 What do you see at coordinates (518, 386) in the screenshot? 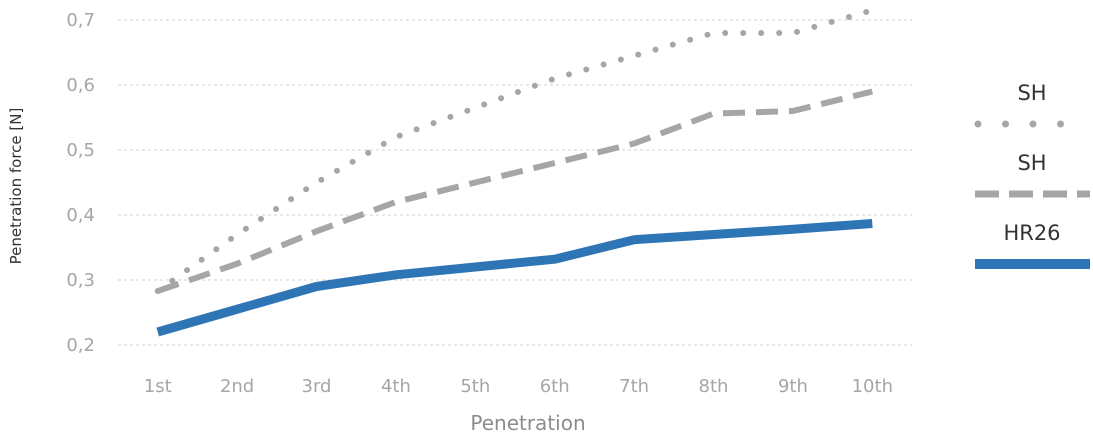
I see `x-tick-labels: 1st 2nd 3rd 4th 5th 6th 7th 8th 9th 10th` at bounding box center [518, 386].